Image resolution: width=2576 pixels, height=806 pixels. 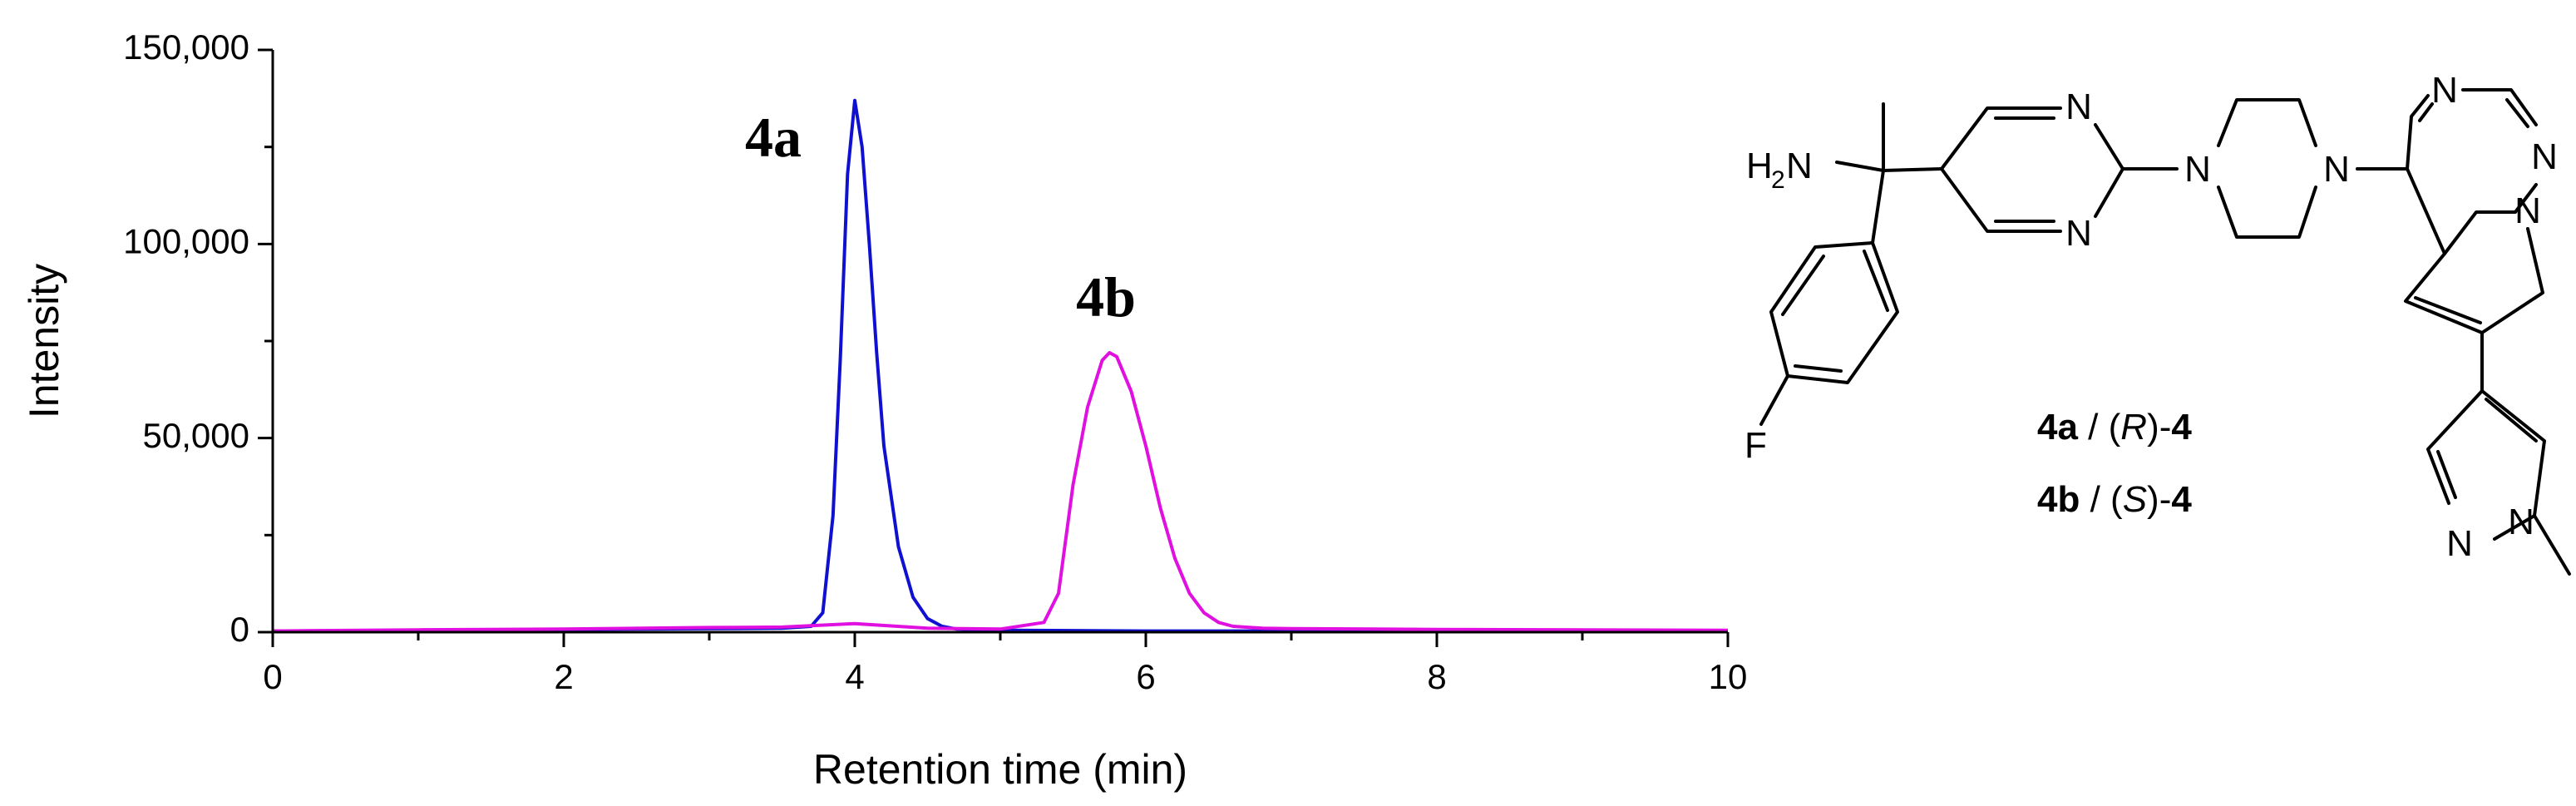 What do you see at coordinates (2521, 522) in the screenshot?
I see `atom-label-pyrazole-n-right: N` at bounding box center [2521, 522].